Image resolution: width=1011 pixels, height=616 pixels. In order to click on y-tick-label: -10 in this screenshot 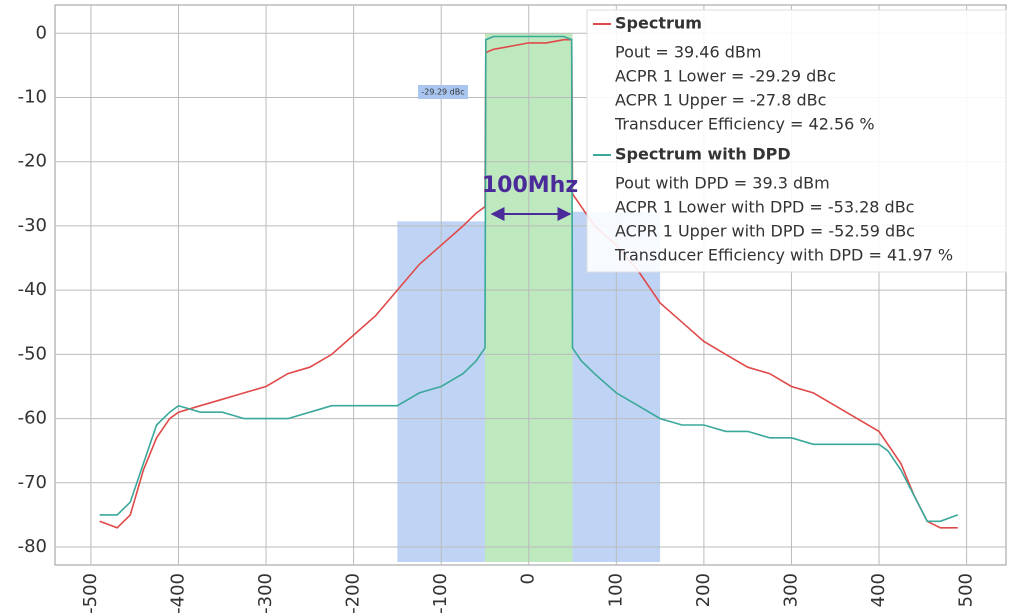, I will do `click(32, 96)`.